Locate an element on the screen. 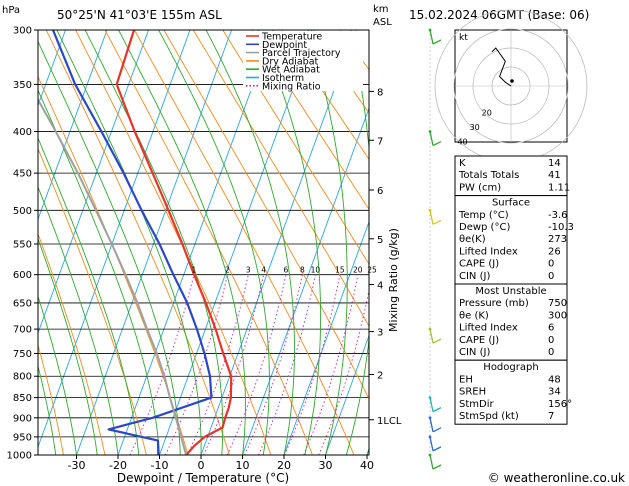  temperature-label: -10 is located at coordinates (160, 465).